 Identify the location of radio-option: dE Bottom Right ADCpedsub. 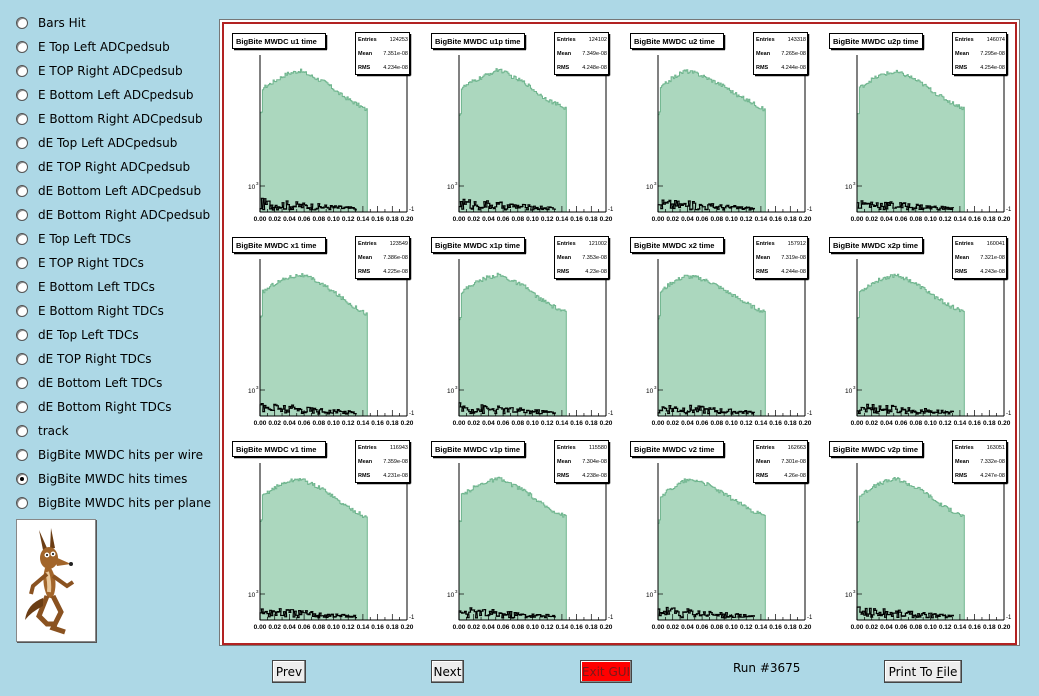
(113, 215).